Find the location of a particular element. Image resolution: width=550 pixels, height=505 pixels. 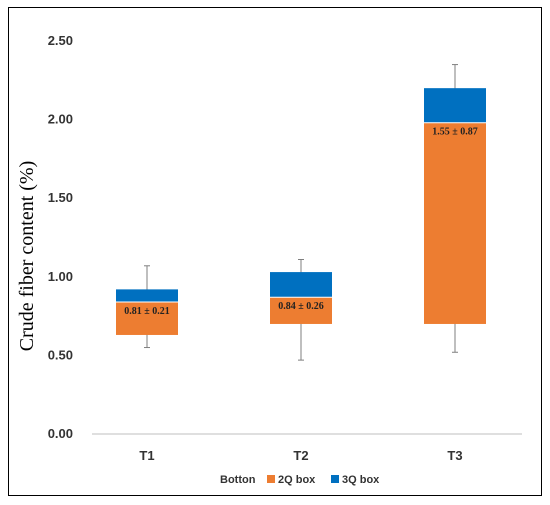

x-axis-labels: T1 T2 T3 is located at coordinates (300, 455).